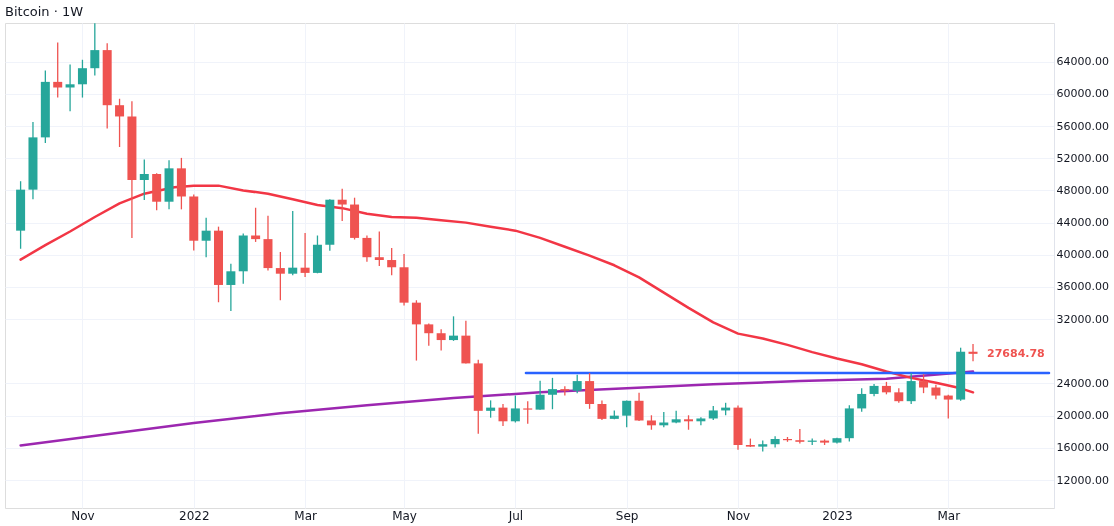  What do you see at coordinates (1082, 287) in the screenshot?
I see `y-tick-label: 36000.00` at bounding box center [1082, 287].